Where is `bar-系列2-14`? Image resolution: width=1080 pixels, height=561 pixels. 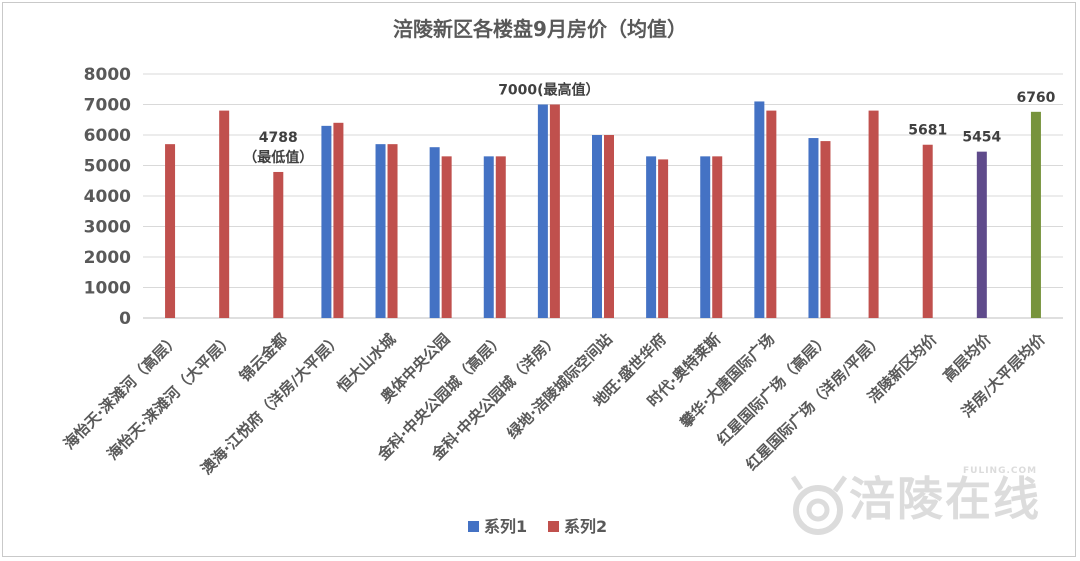
bar-系列2-14 is located at coordinates (927, 231).